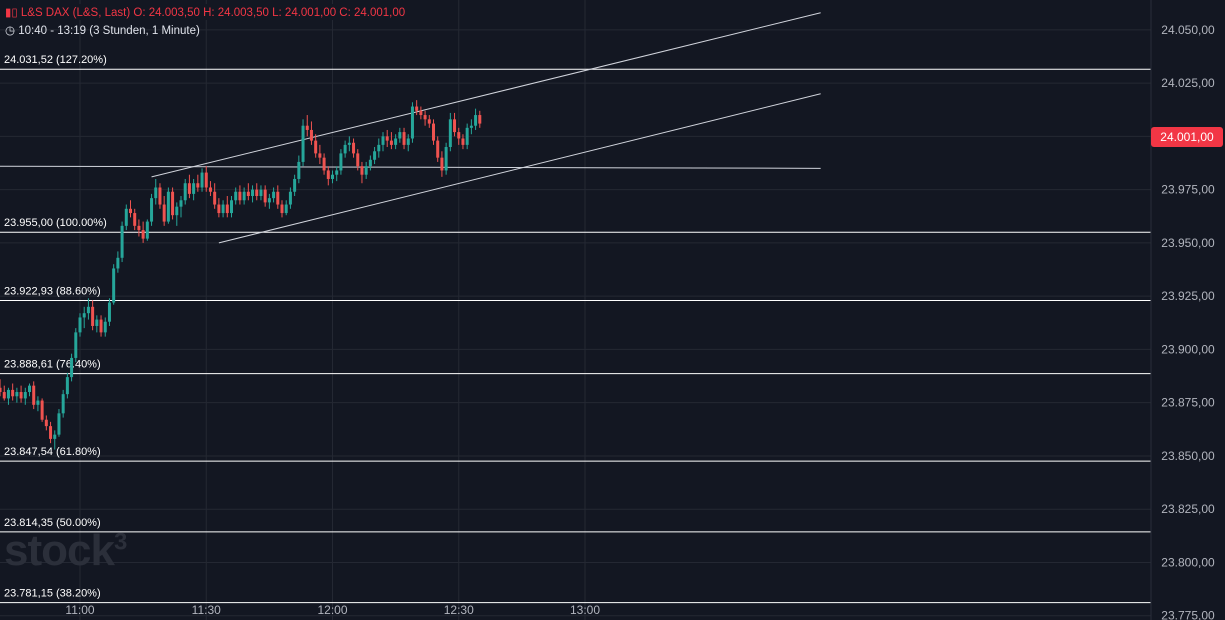 Image resolution: width=1225 pixels, height=620 pixels. I want to click on last-price-value: 24.001,00, so click(1187, 137).